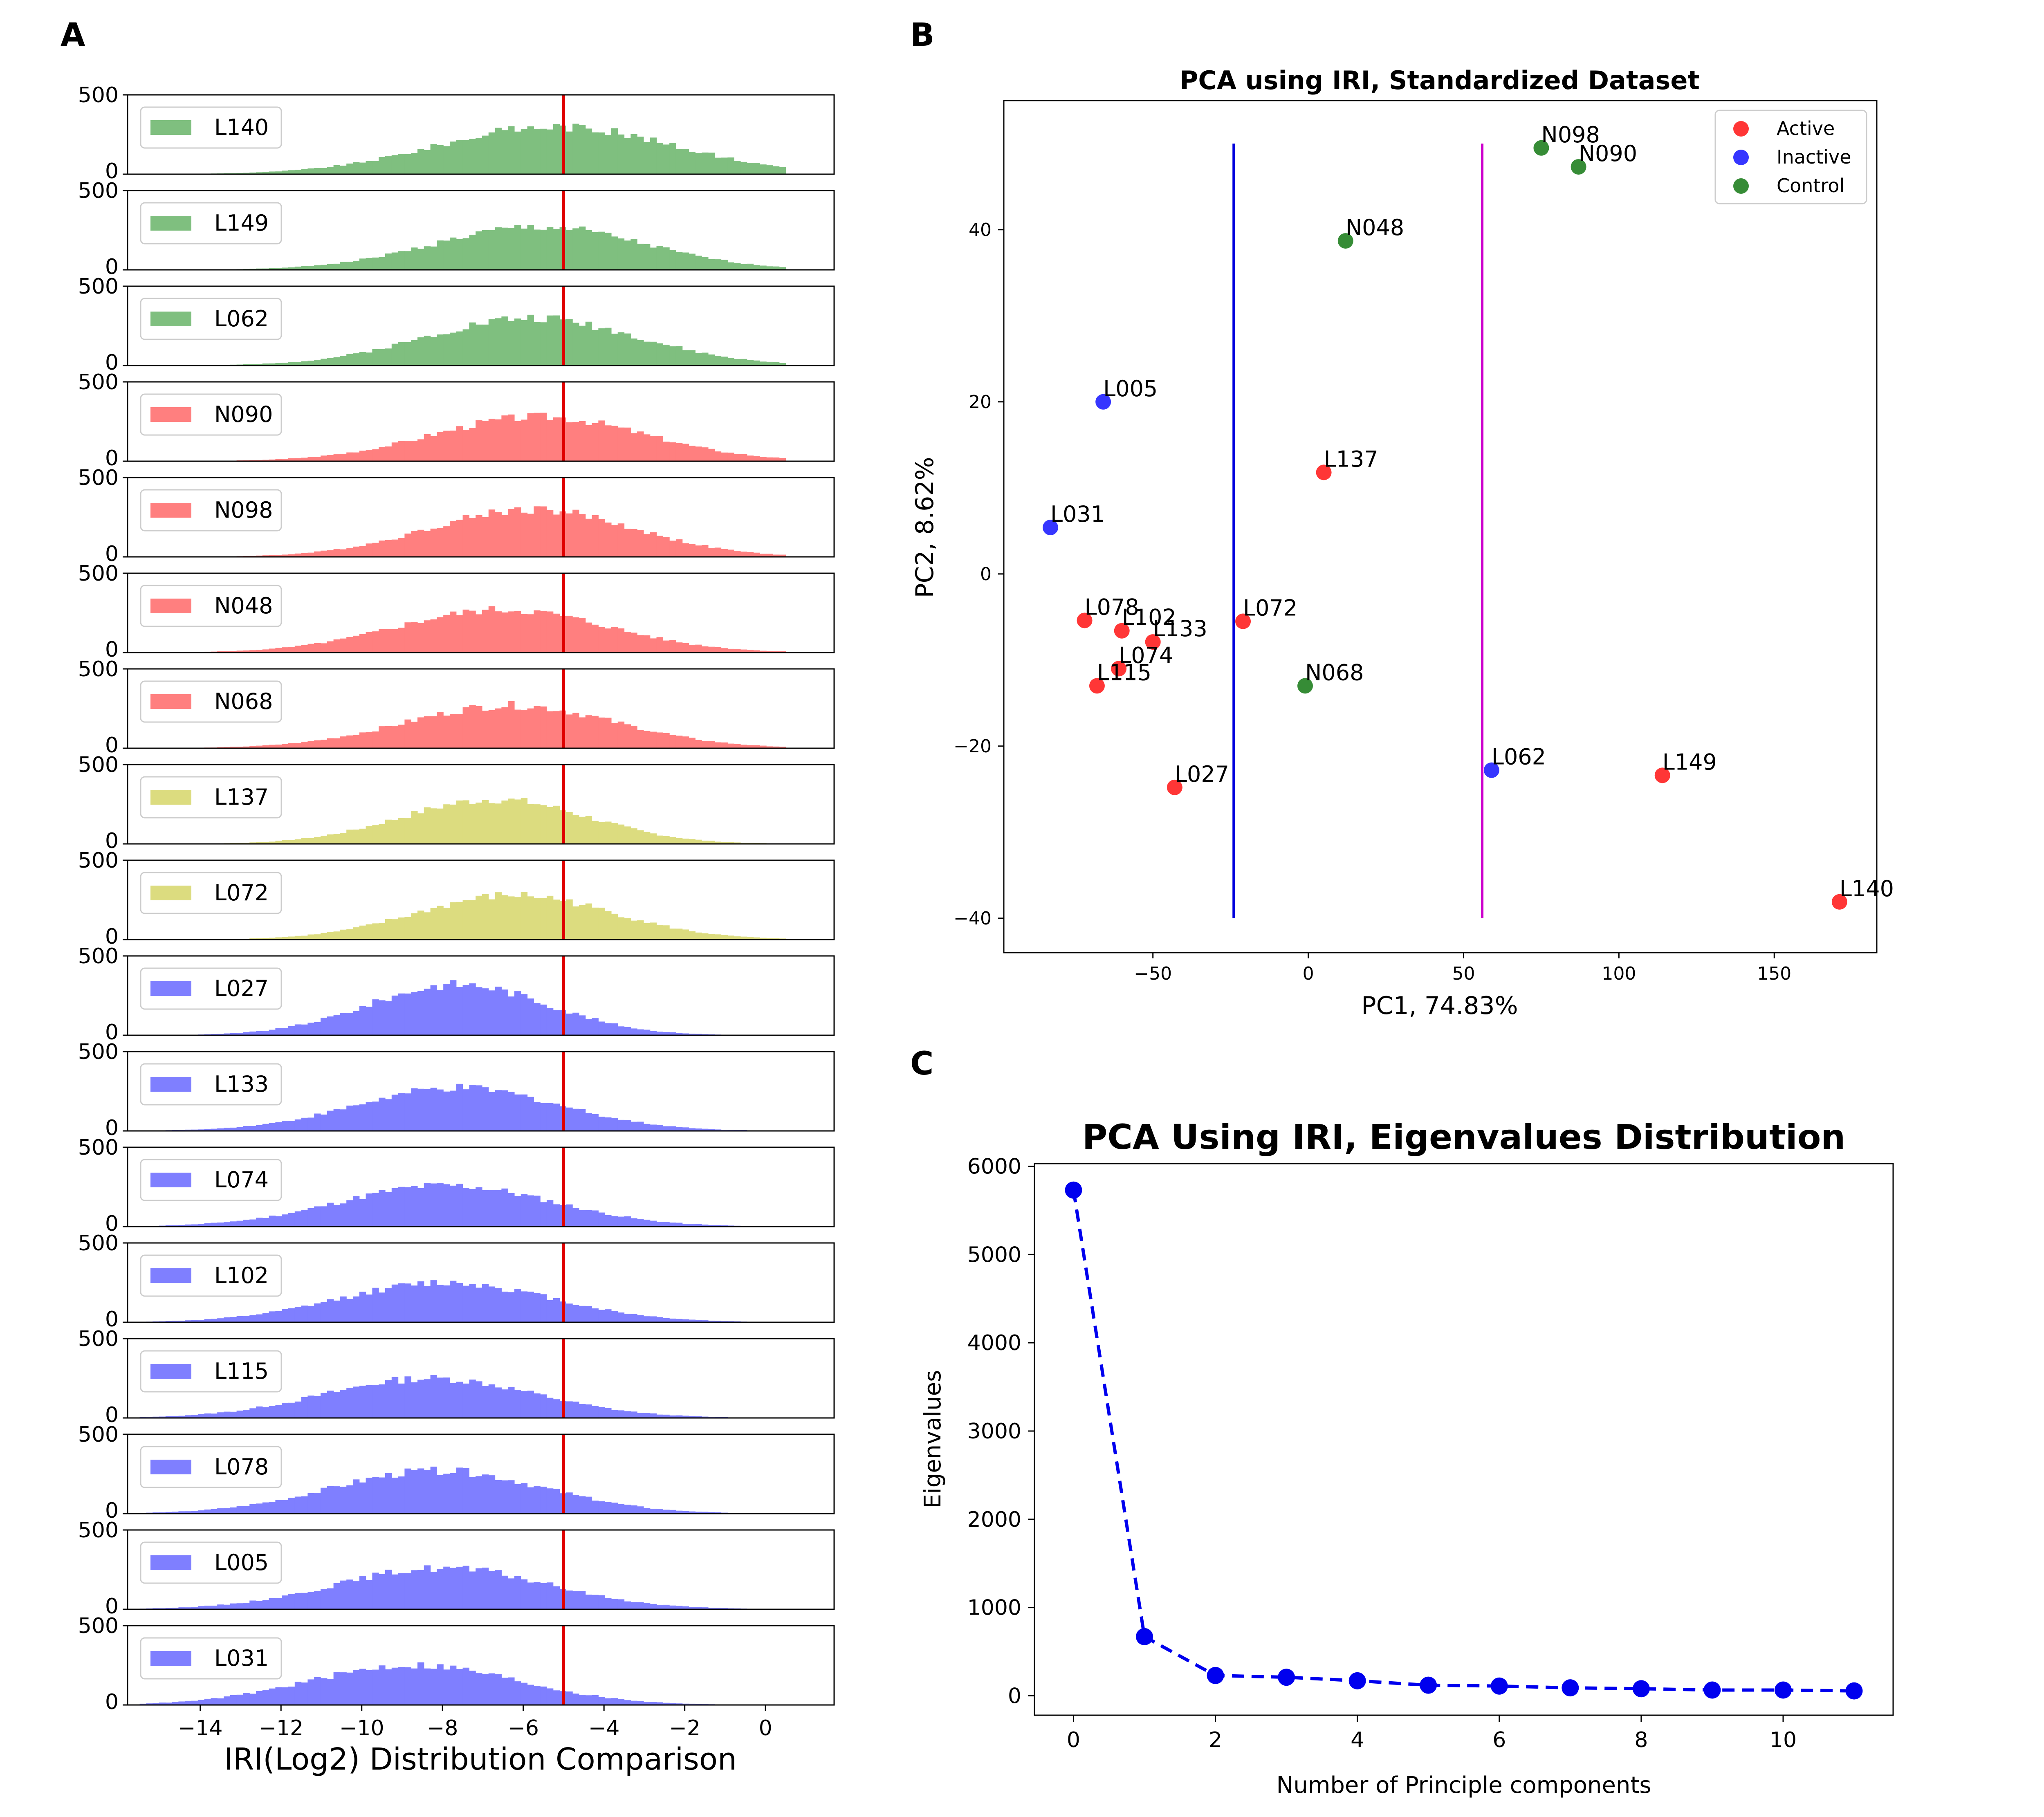 This screenshot has height=1817, width=2044. I want to click on panel-b-letter: B, so click(922, 35).